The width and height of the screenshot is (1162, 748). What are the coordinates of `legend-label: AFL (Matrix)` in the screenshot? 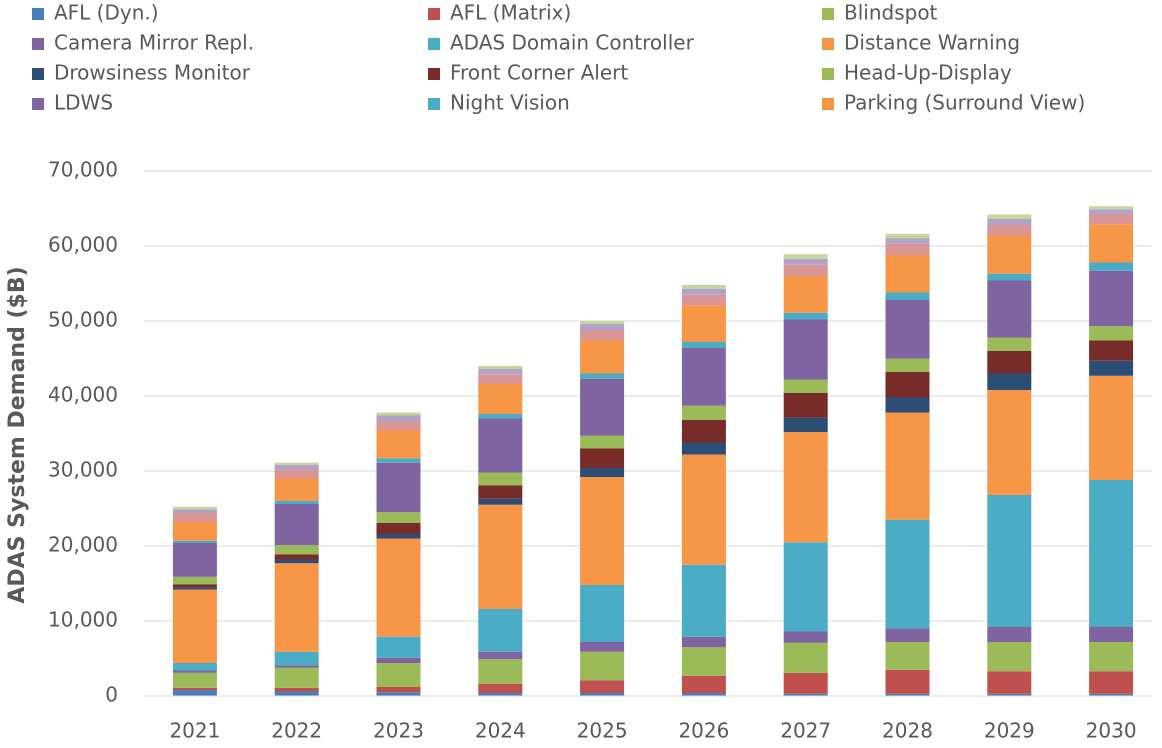 It's located at (510, 13).